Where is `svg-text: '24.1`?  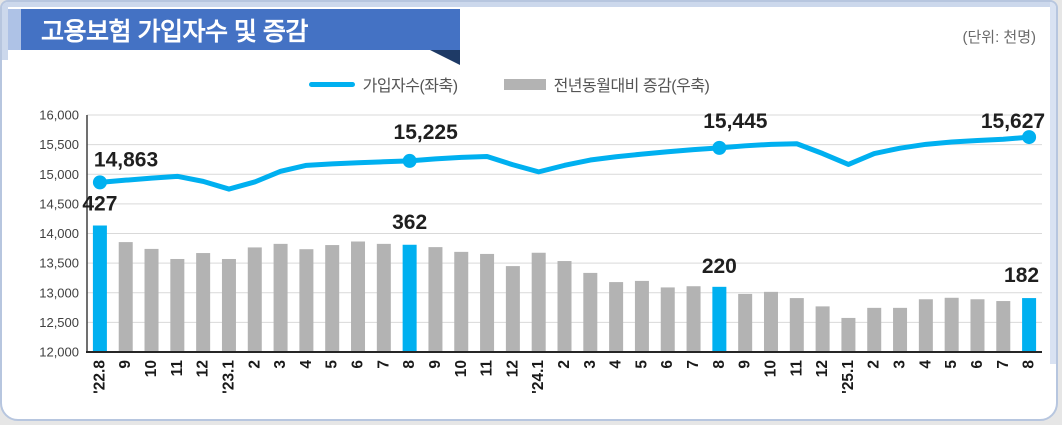
svg-text: '24.1 is located at coordinates (538, 377).